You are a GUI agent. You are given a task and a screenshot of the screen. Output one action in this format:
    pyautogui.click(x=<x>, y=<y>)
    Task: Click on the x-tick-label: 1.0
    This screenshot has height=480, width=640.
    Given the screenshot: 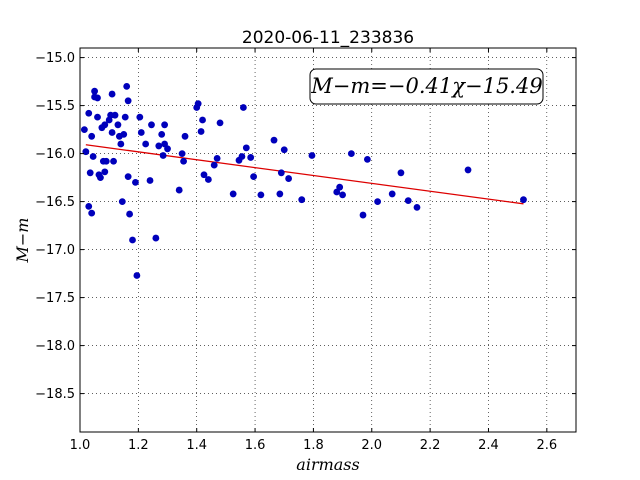 What is the action you would take?
    pyautogui.click(x=80, y=445)
    